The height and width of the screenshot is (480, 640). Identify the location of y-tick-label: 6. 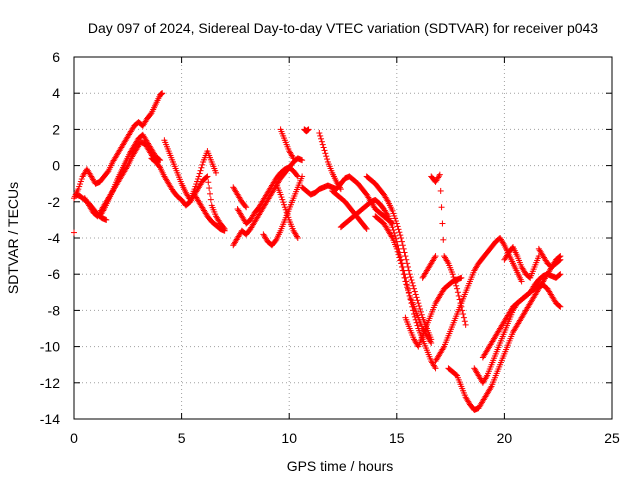
(56, 57).